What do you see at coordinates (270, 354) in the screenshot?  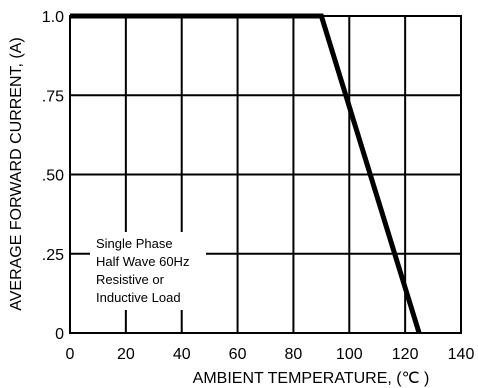 I see `x-tick-labels: 0 20 40 60 80 100 120 140` at bounding box center [270, 354].